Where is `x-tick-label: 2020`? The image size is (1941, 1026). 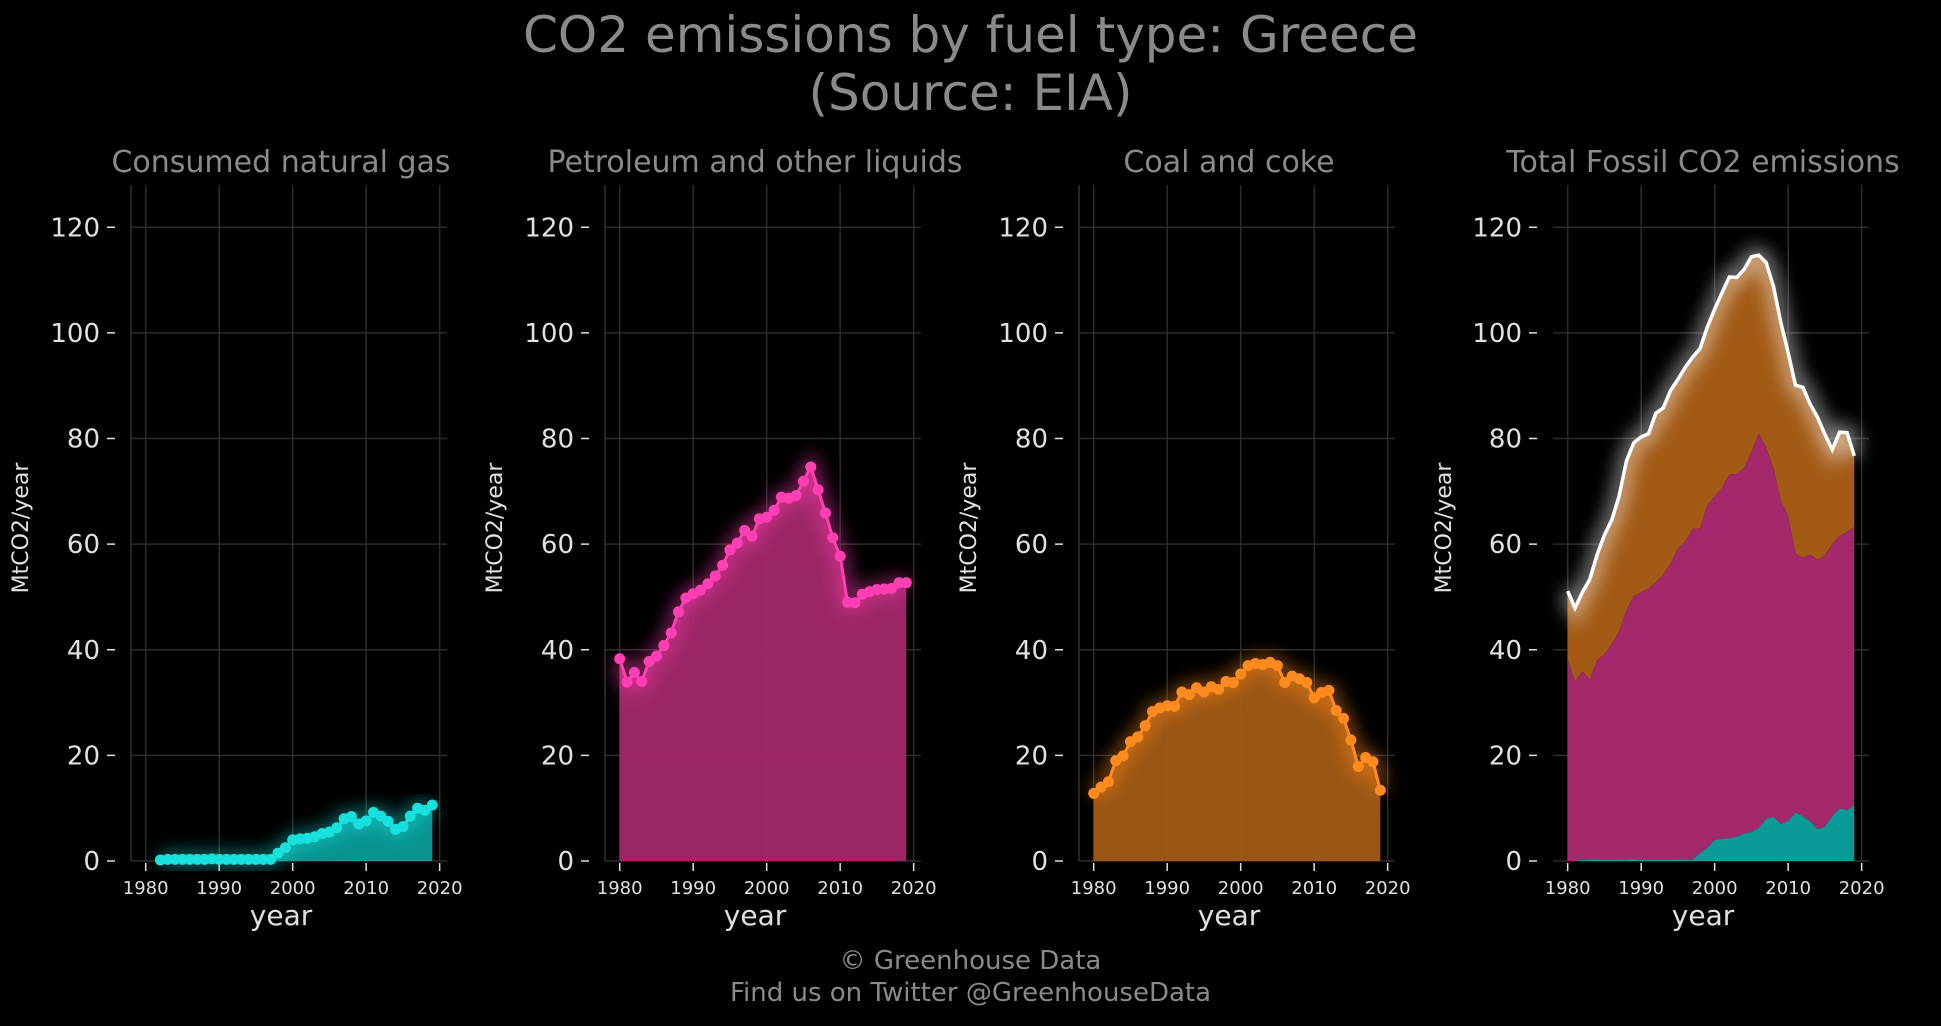
x-tick-label: 2020 is located at coordinates (440, 888).